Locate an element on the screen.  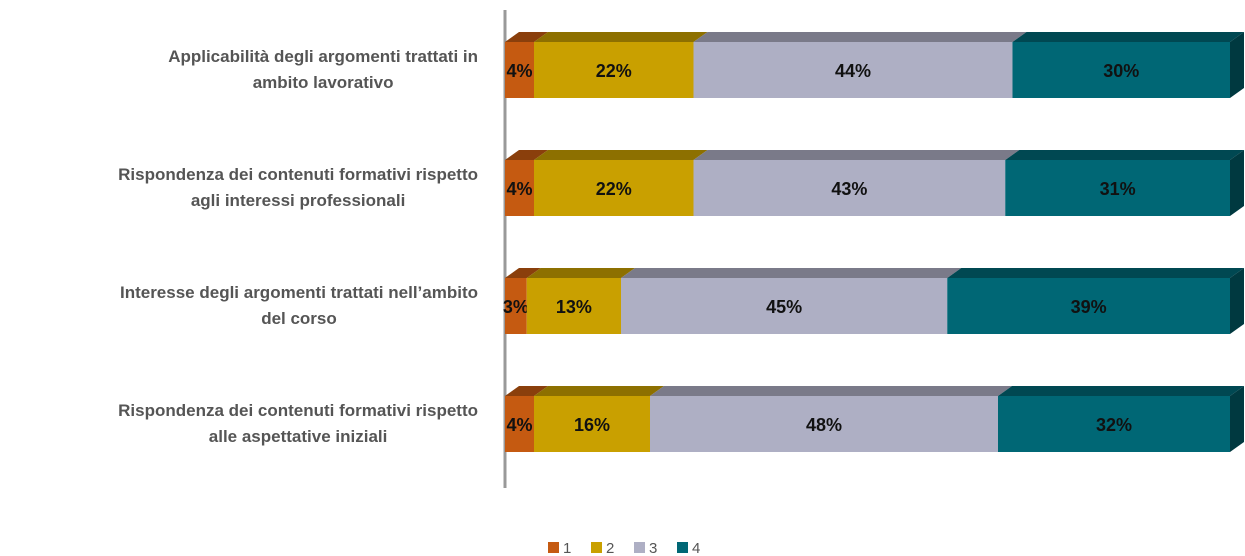
legend-label: 3 is located at coordinates (653, 548).